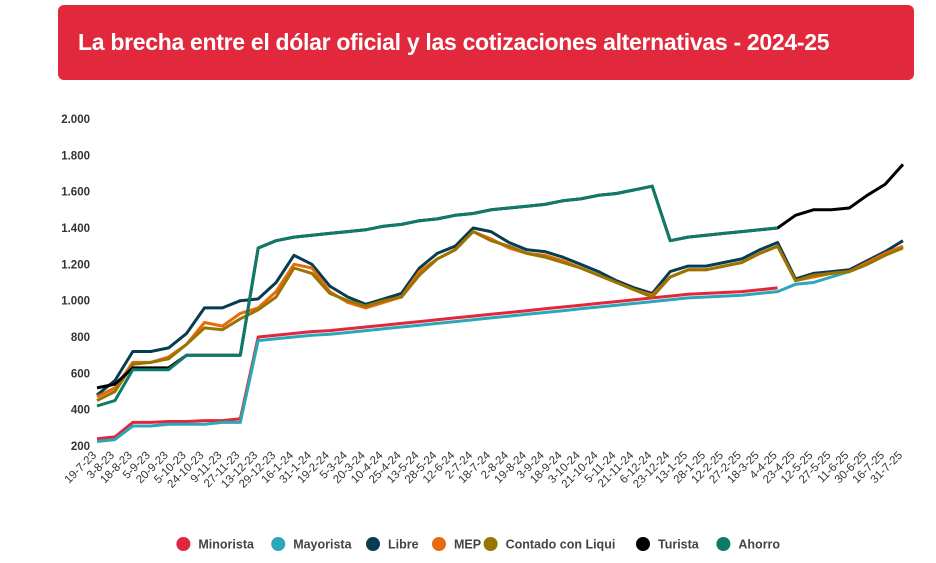 The image size is (936, 563). What do you see at coordinates (80, 374) in the screenshot?
I see `y-tick-label: 600` at bounding box center [80, 374].